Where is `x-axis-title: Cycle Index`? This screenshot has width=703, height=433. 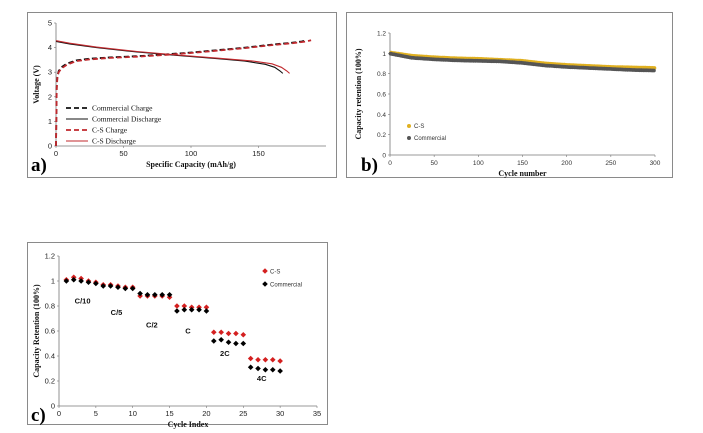 x-axis-title: Cycle Index is located at coordinates (188, 424).